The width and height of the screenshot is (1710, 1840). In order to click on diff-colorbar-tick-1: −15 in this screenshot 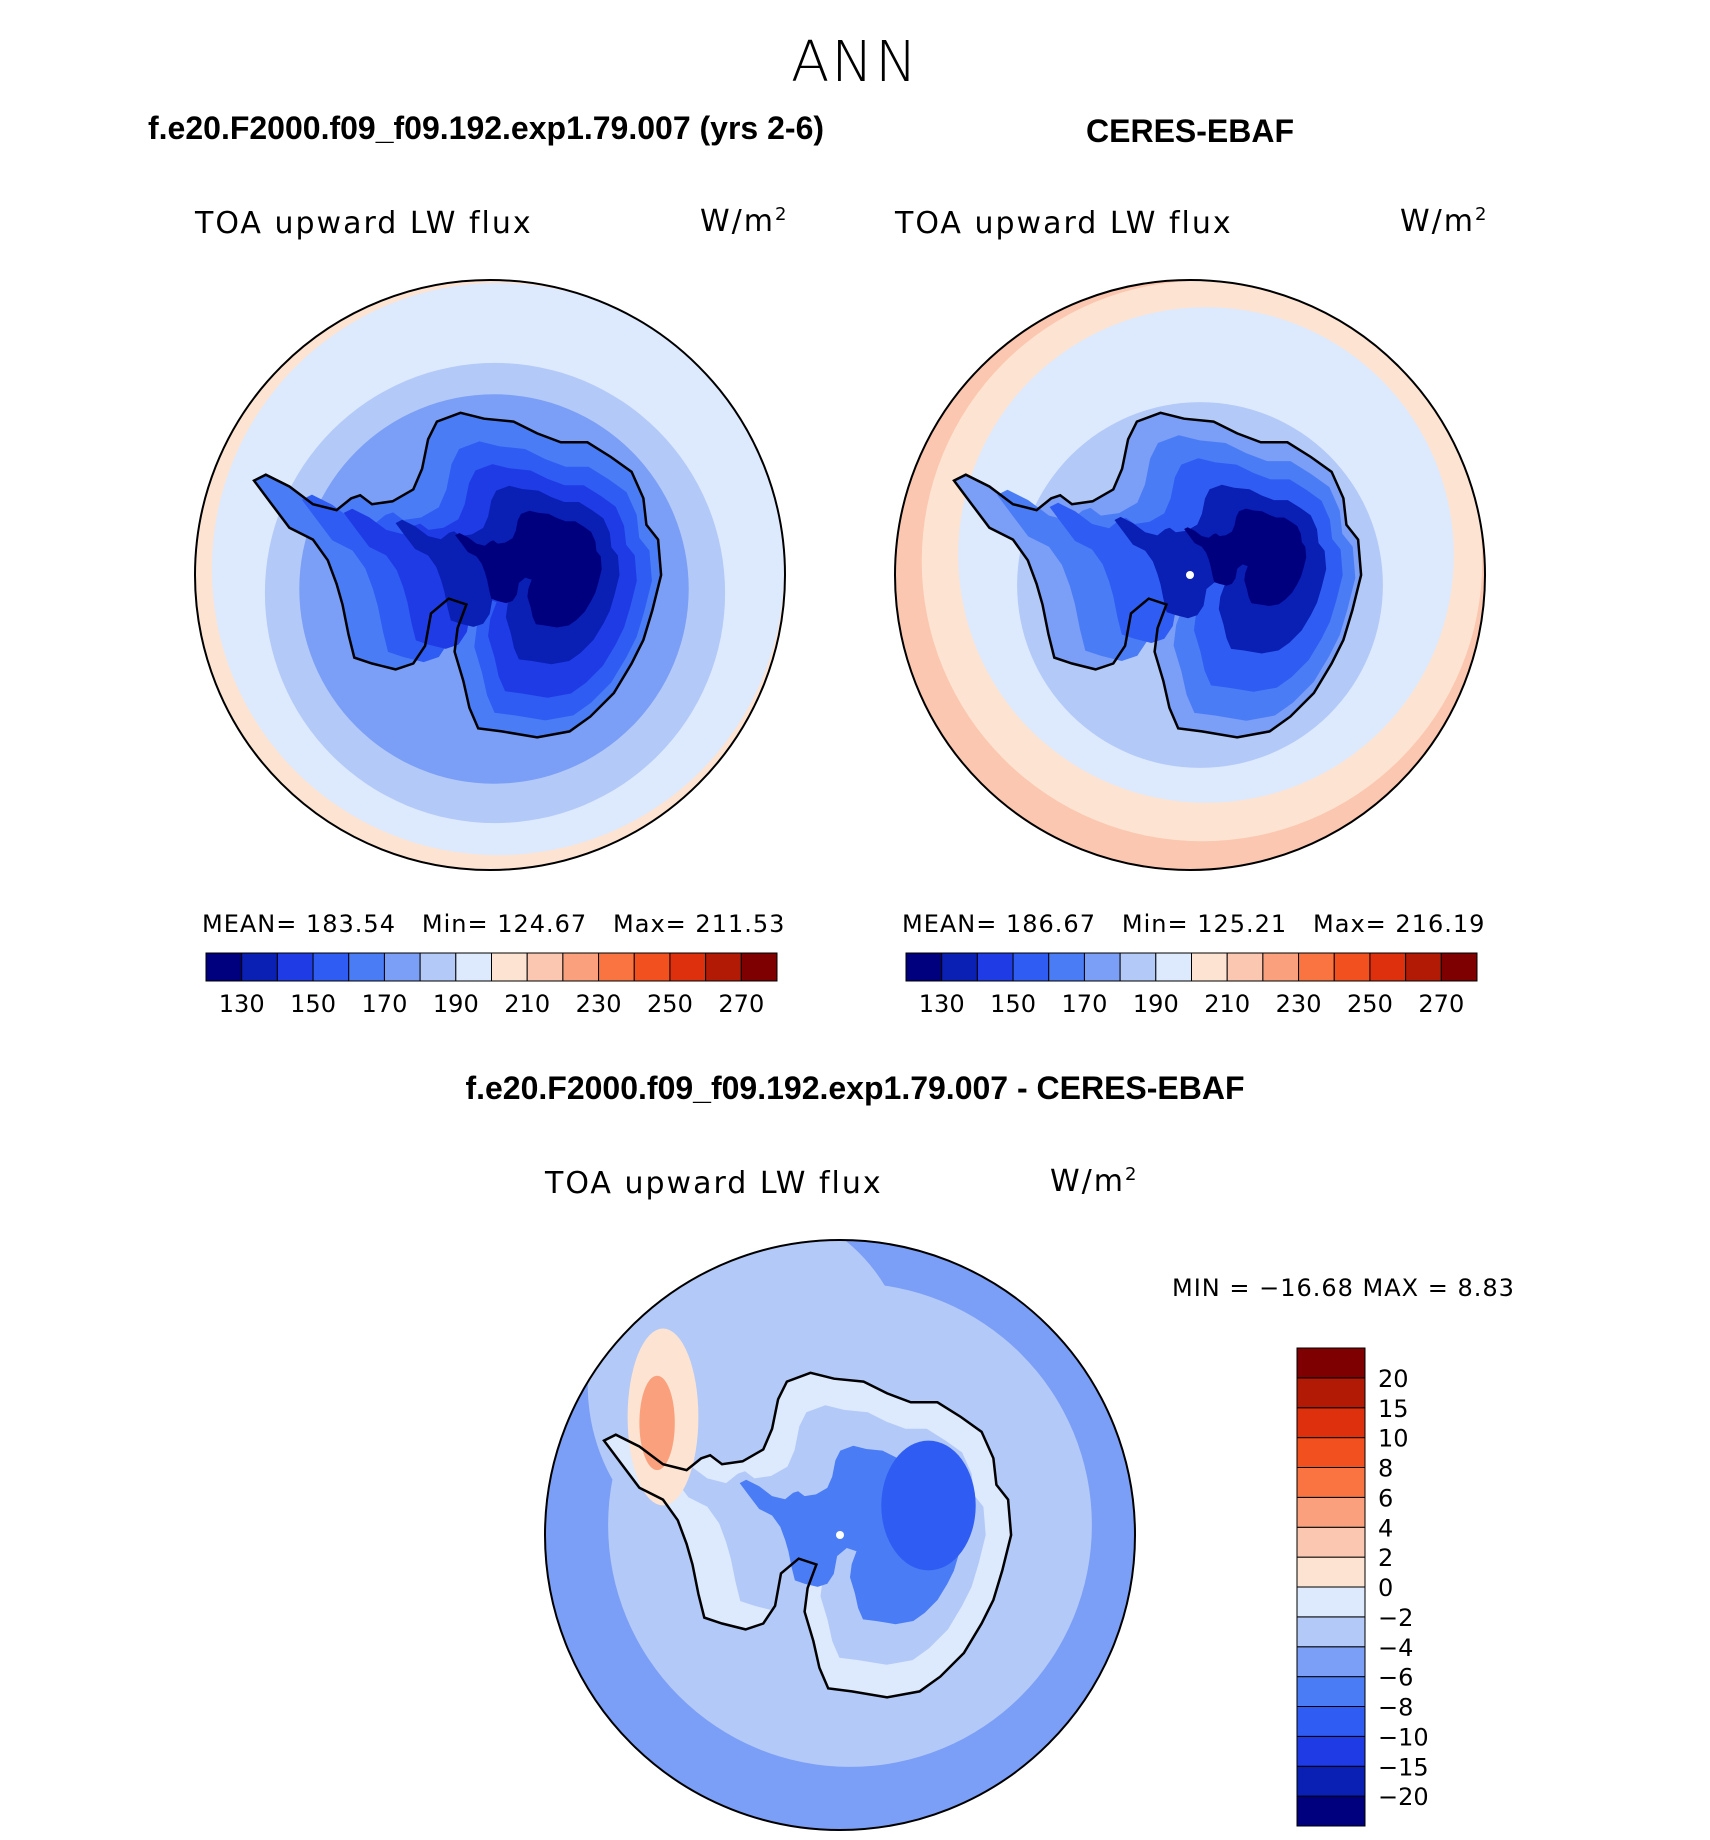, I will do `click(1403, 1767)`.